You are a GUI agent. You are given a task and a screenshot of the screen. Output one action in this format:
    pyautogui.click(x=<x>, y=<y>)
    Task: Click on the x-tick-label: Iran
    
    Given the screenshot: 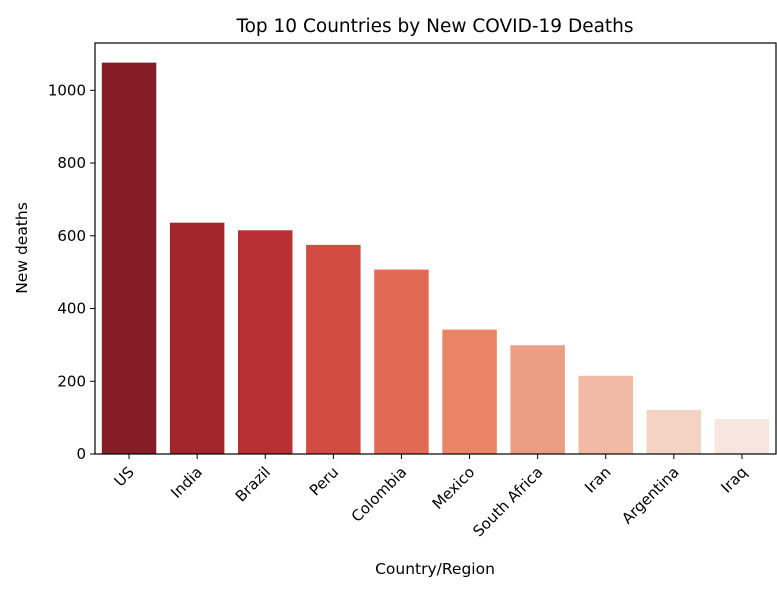 What is the action you would take?
    pyautogui.click(x=597, y=479)
    